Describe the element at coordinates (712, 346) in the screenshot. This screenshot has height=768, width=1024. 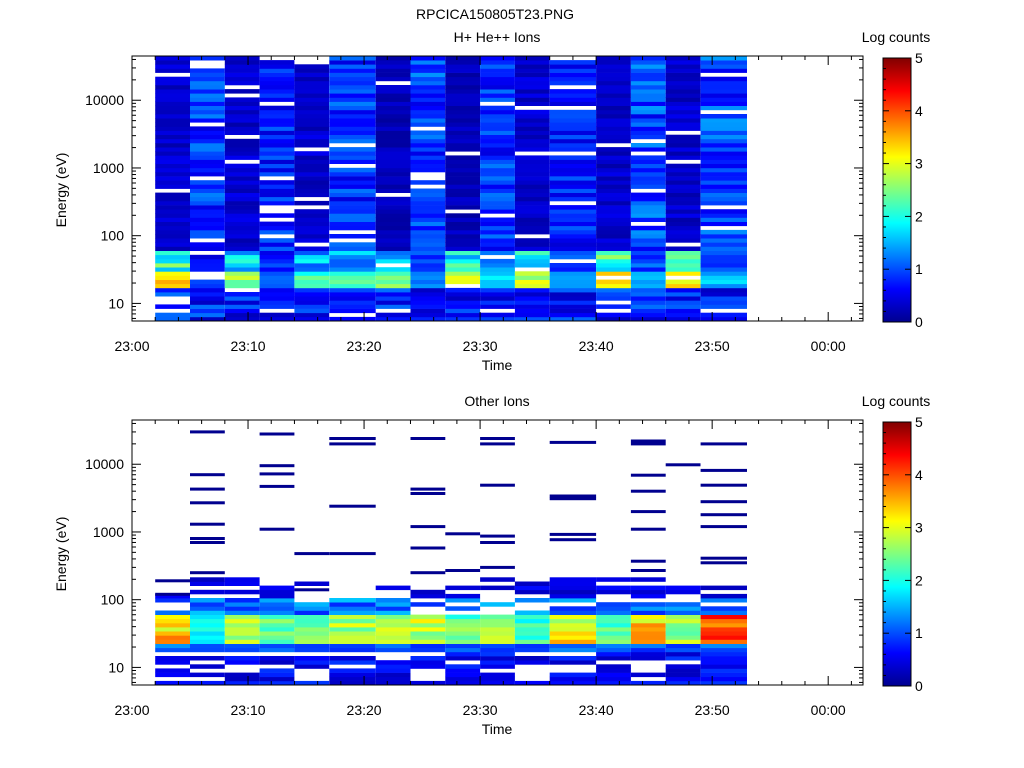
I see `x-tick-label: 23:50` at that location.